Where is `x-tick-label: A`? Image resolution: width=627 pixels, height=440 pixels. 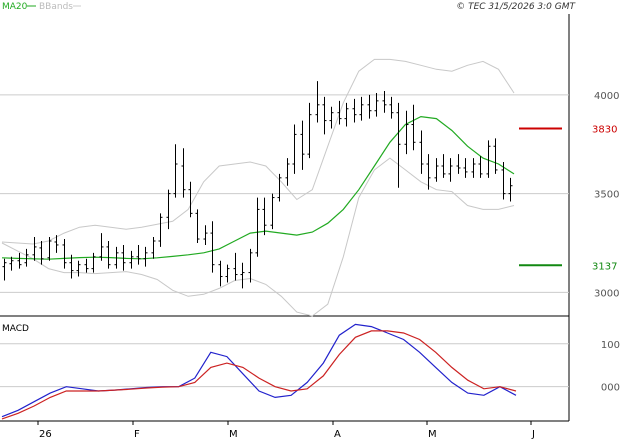
x-tick-label: A is located at coordinates (337, 434).